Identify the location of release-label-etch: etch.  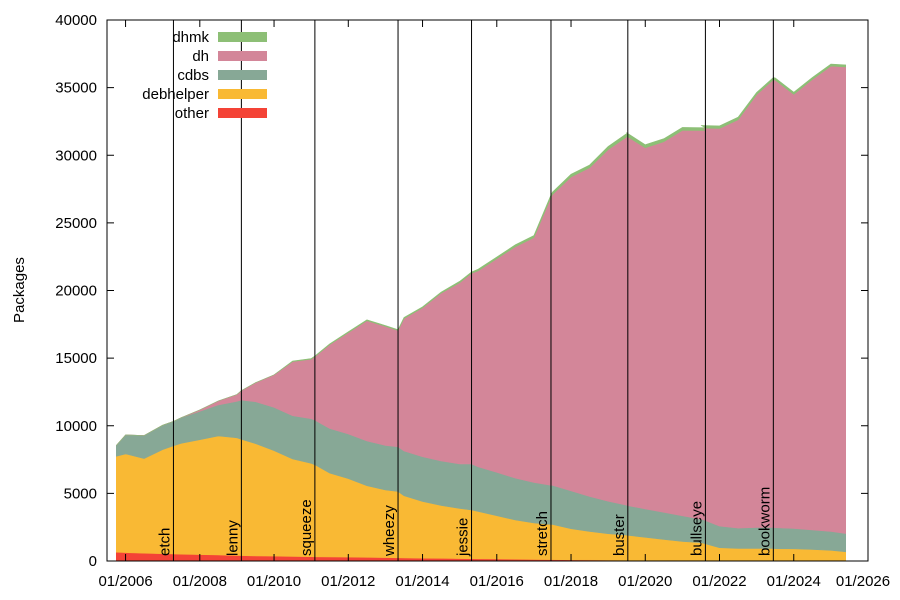
(164, 542).